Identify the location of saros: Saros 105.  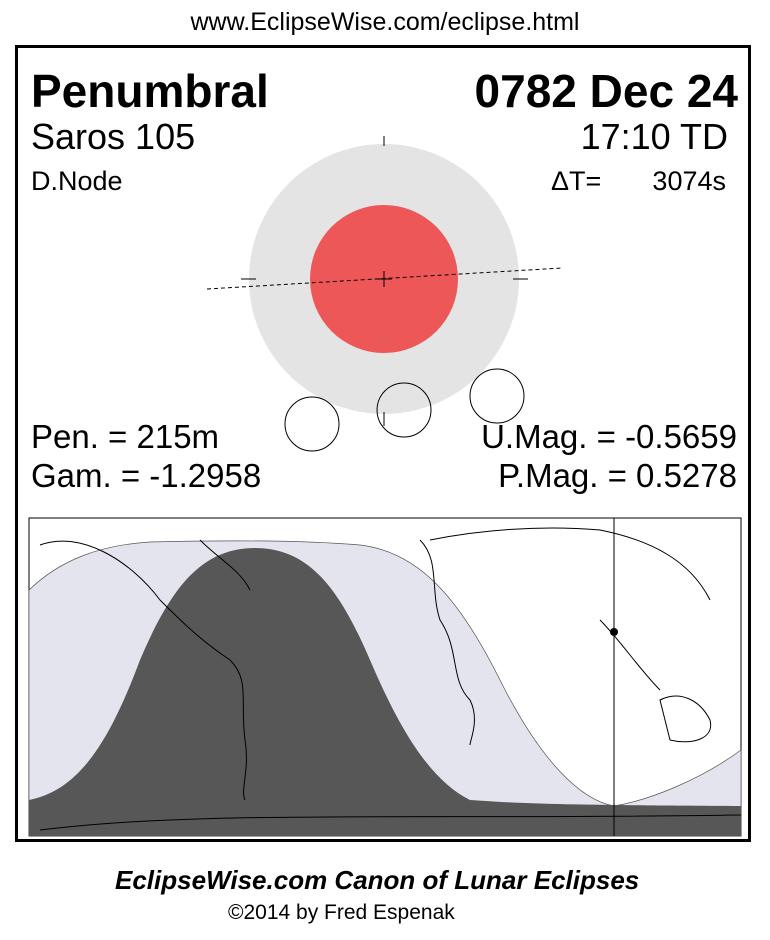
(113, 136).